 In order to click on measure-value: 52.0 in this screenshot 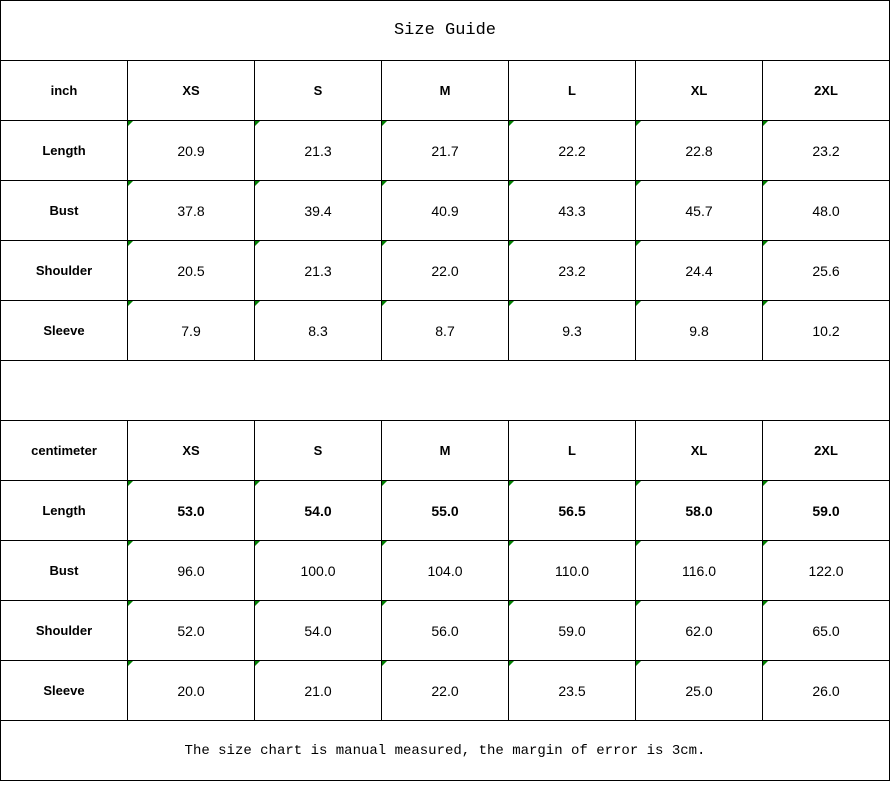, I will do `click(191, 630)`.